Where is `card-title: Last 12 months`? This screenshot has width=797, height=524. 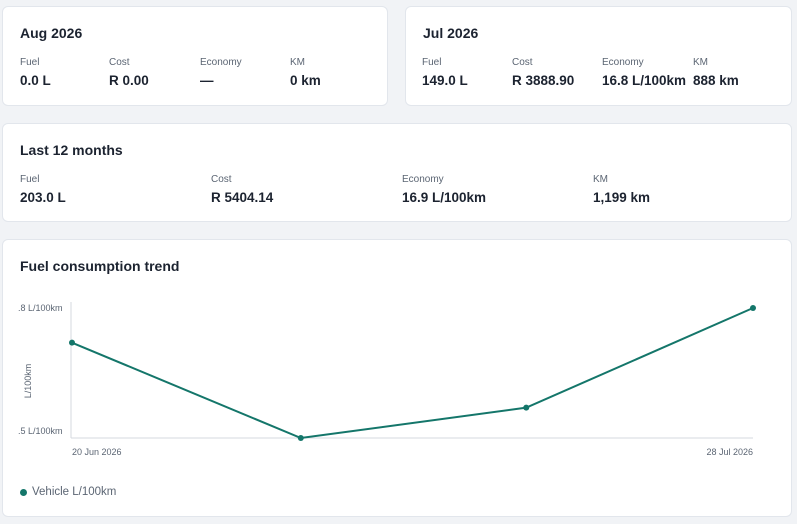 card-title: Last 12 months is located at coordinates (71, 150).